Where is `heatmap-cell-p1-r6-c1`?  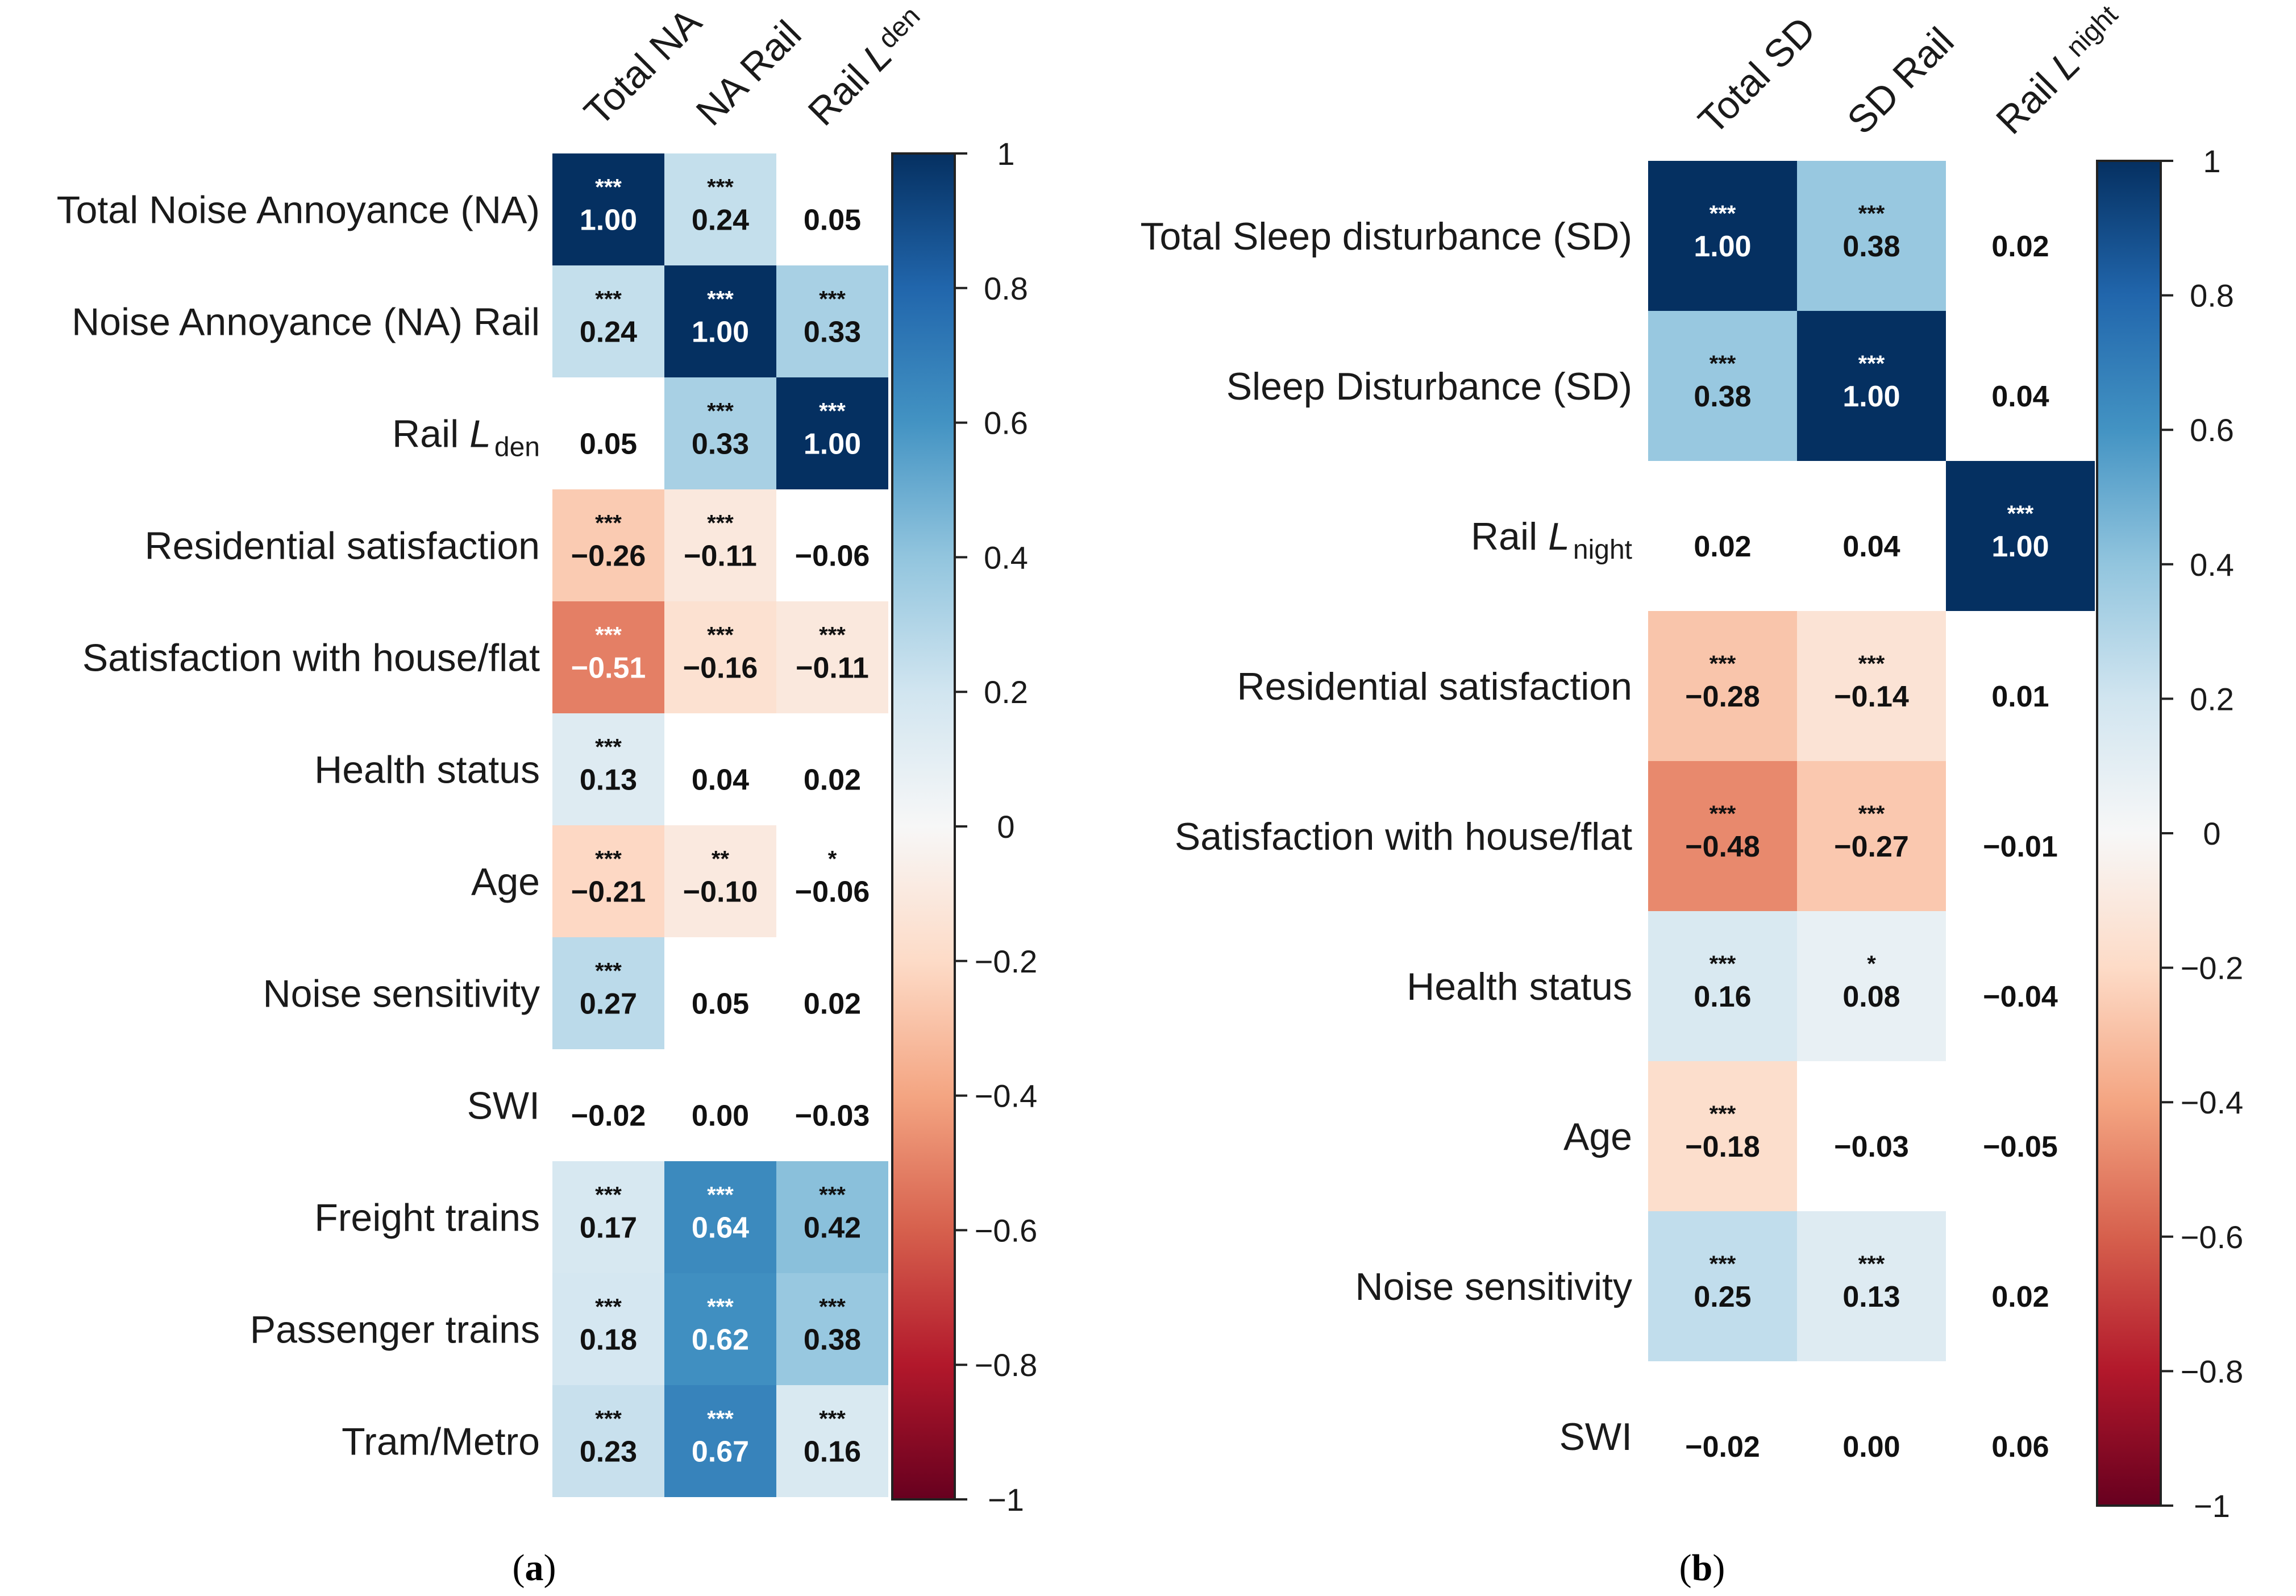
heatmap-cell-p1-r6-c1 is located at coordinates (1871, 1136).